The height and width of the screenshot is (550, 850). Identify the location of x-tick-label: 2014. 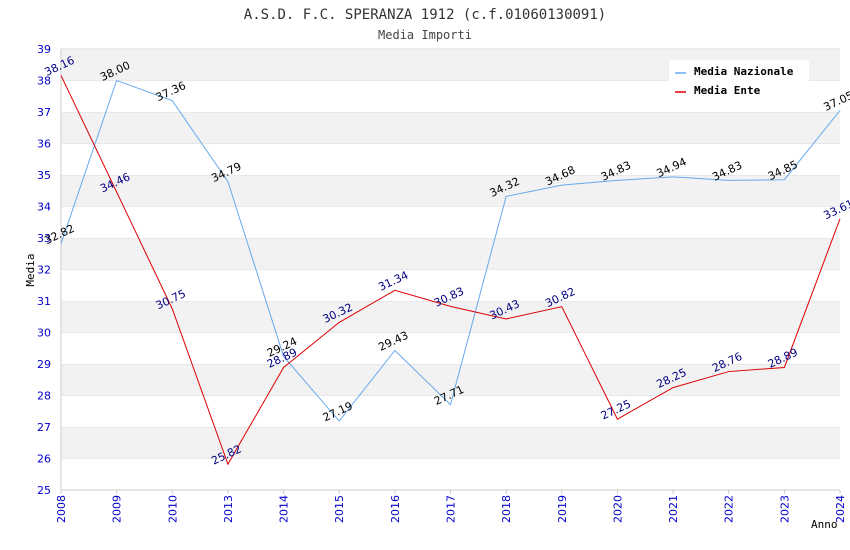
(284, 509).